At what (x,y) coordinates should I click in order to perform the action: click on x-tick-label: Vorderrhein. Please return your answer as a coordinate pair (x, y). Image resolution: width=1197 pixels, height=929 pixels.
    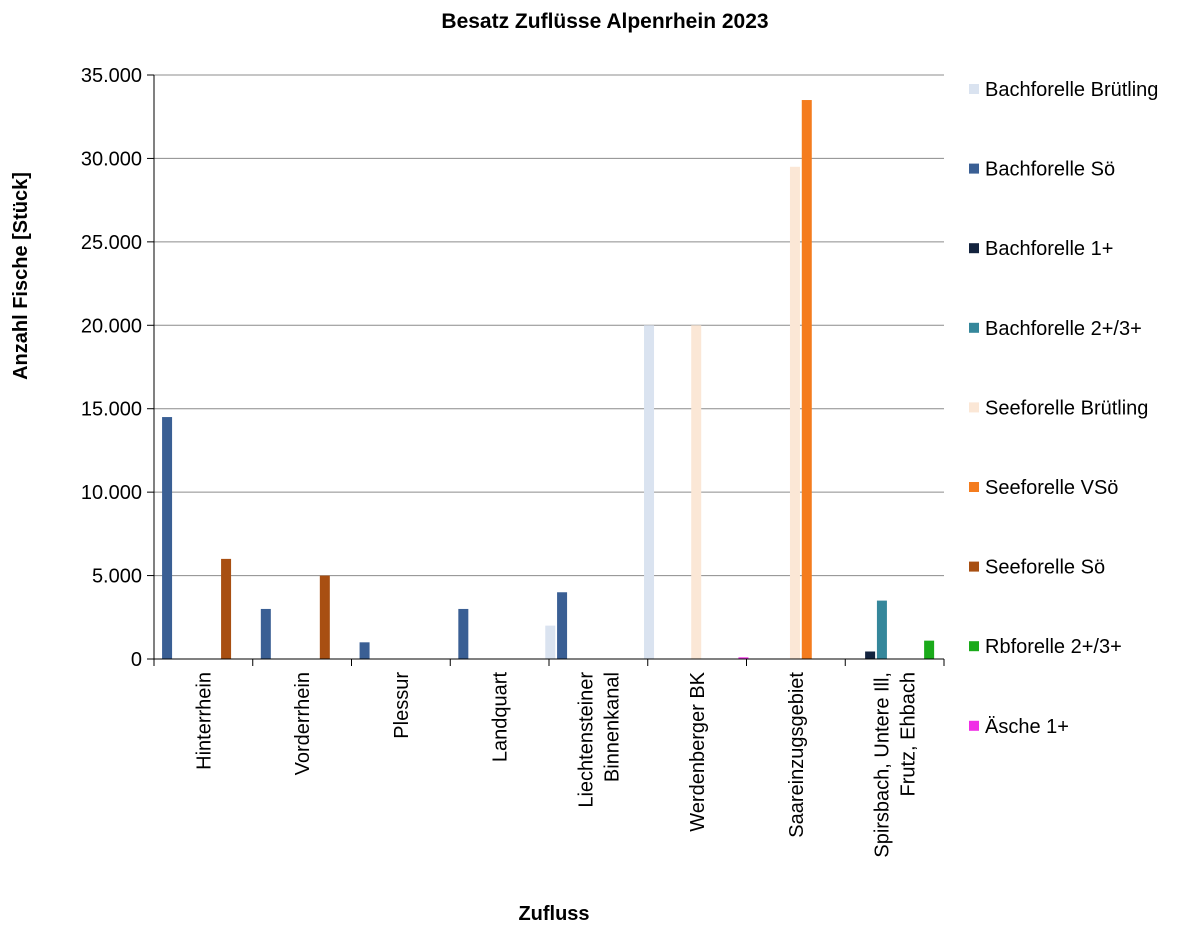
    Looking at the image, I should click on (303, 723).